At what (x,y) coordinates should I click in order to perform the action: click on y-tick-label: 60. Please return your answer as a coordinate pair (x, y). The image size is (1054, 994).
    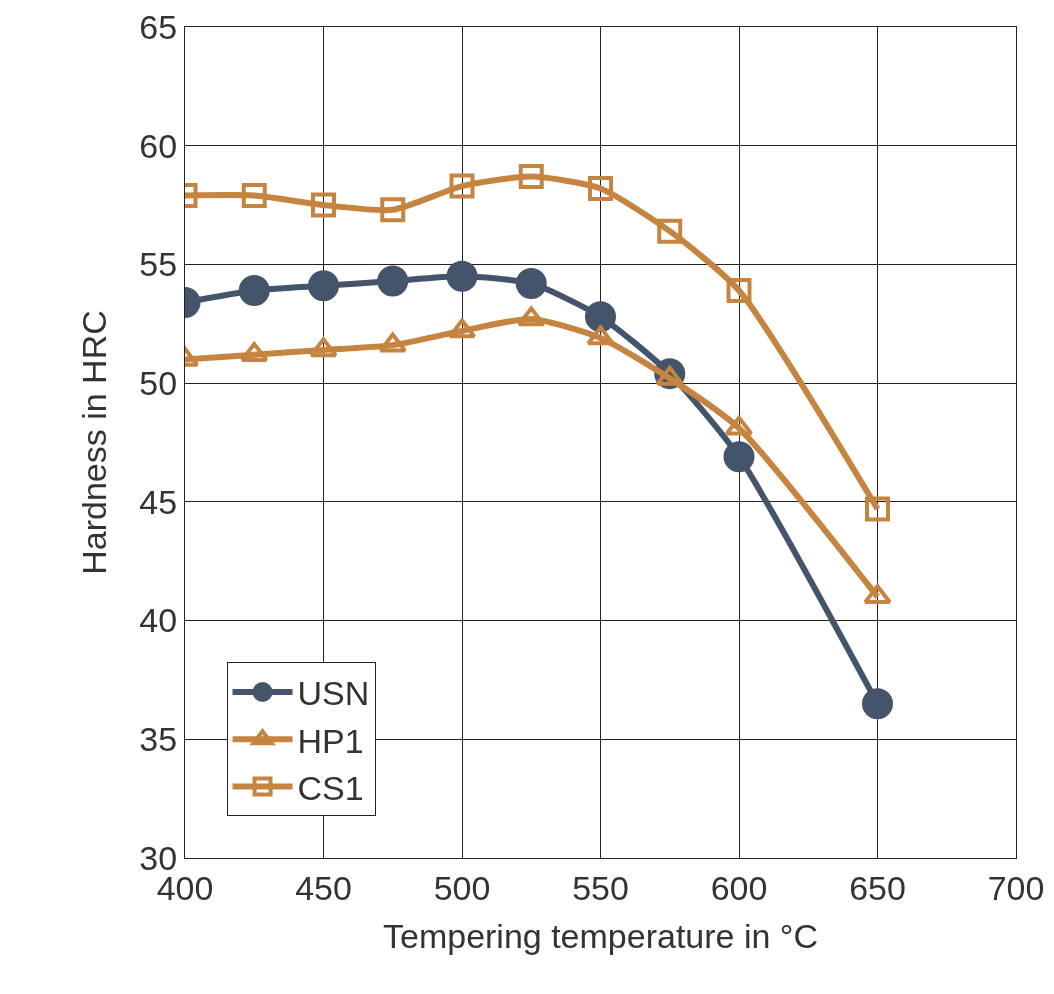
    Looking at the image, I should click on (158, 145).